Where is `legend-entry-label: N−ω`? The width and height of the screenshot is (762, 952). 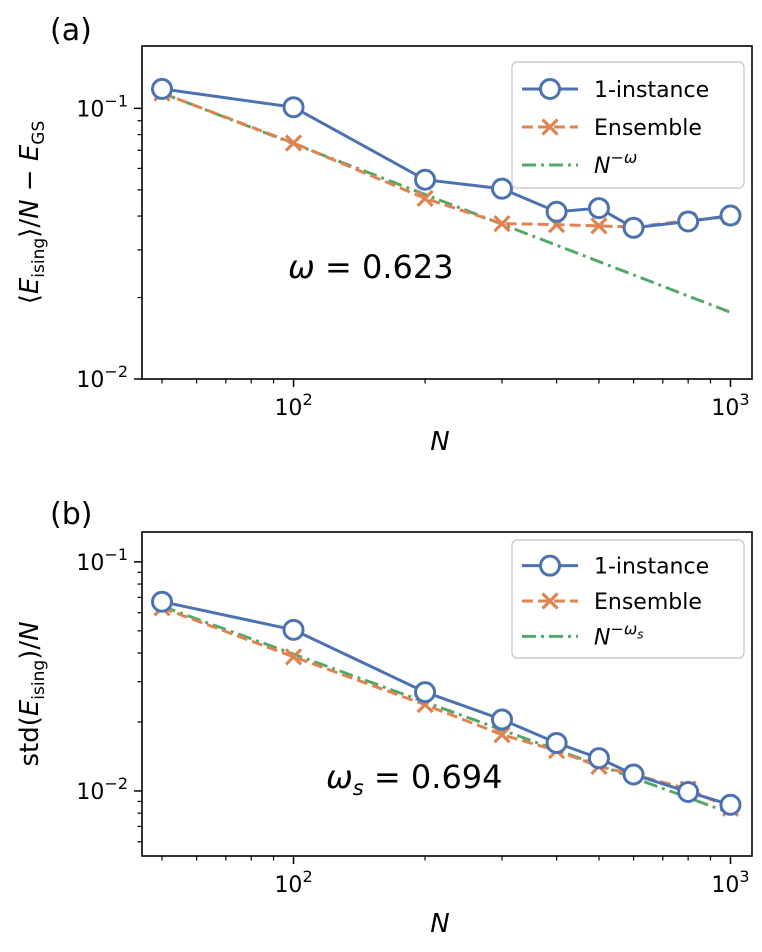 legend-entry-label: N−ω is located at coordinates (615, 163).